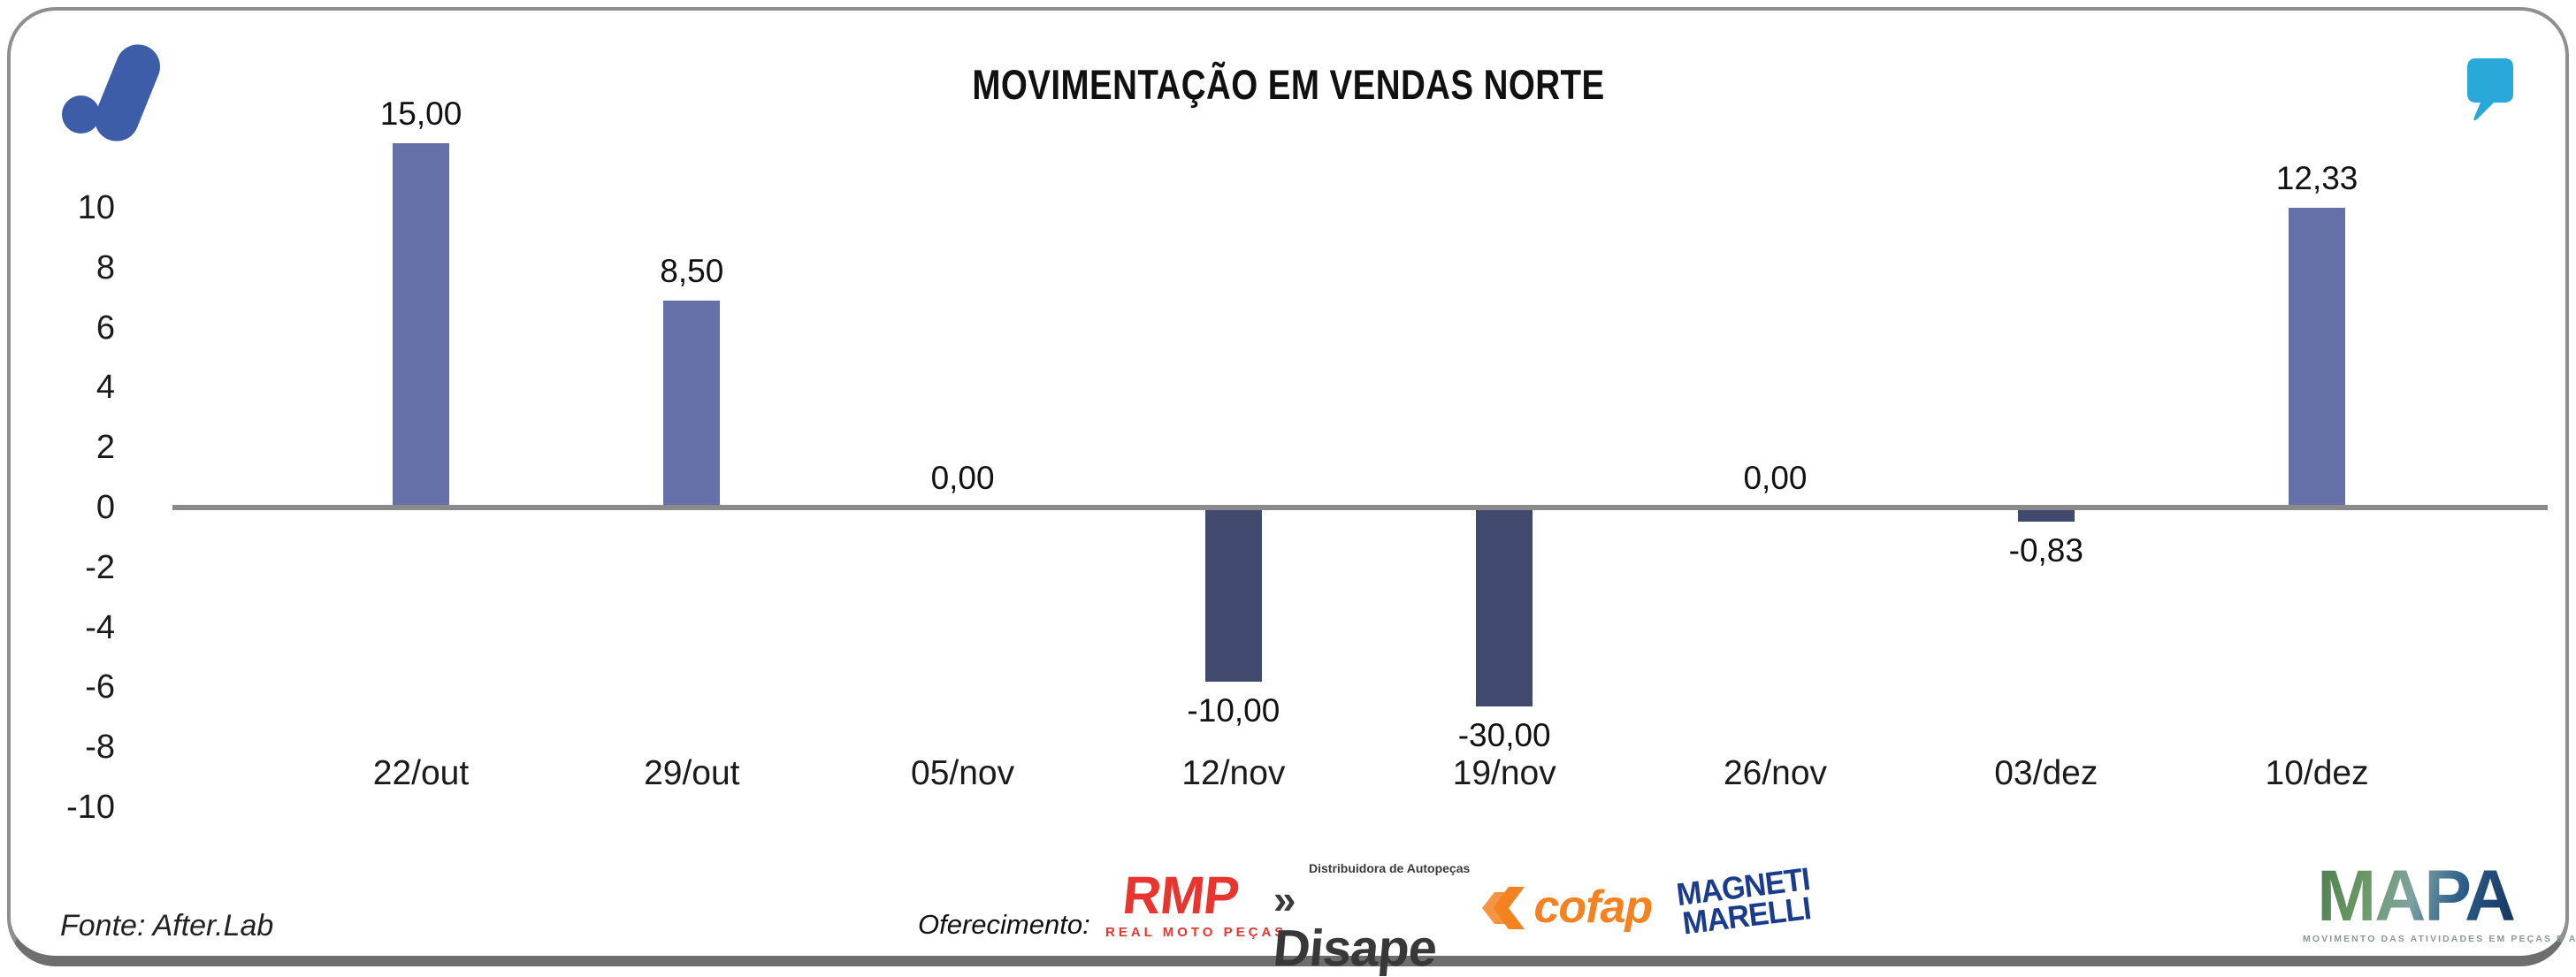 This screenshot has width=2576, height=977. What do you see at coordinates (96, 207) in the screenshot?
I see `y-axis-tick-label: 10` at bounding box center [96, 207].